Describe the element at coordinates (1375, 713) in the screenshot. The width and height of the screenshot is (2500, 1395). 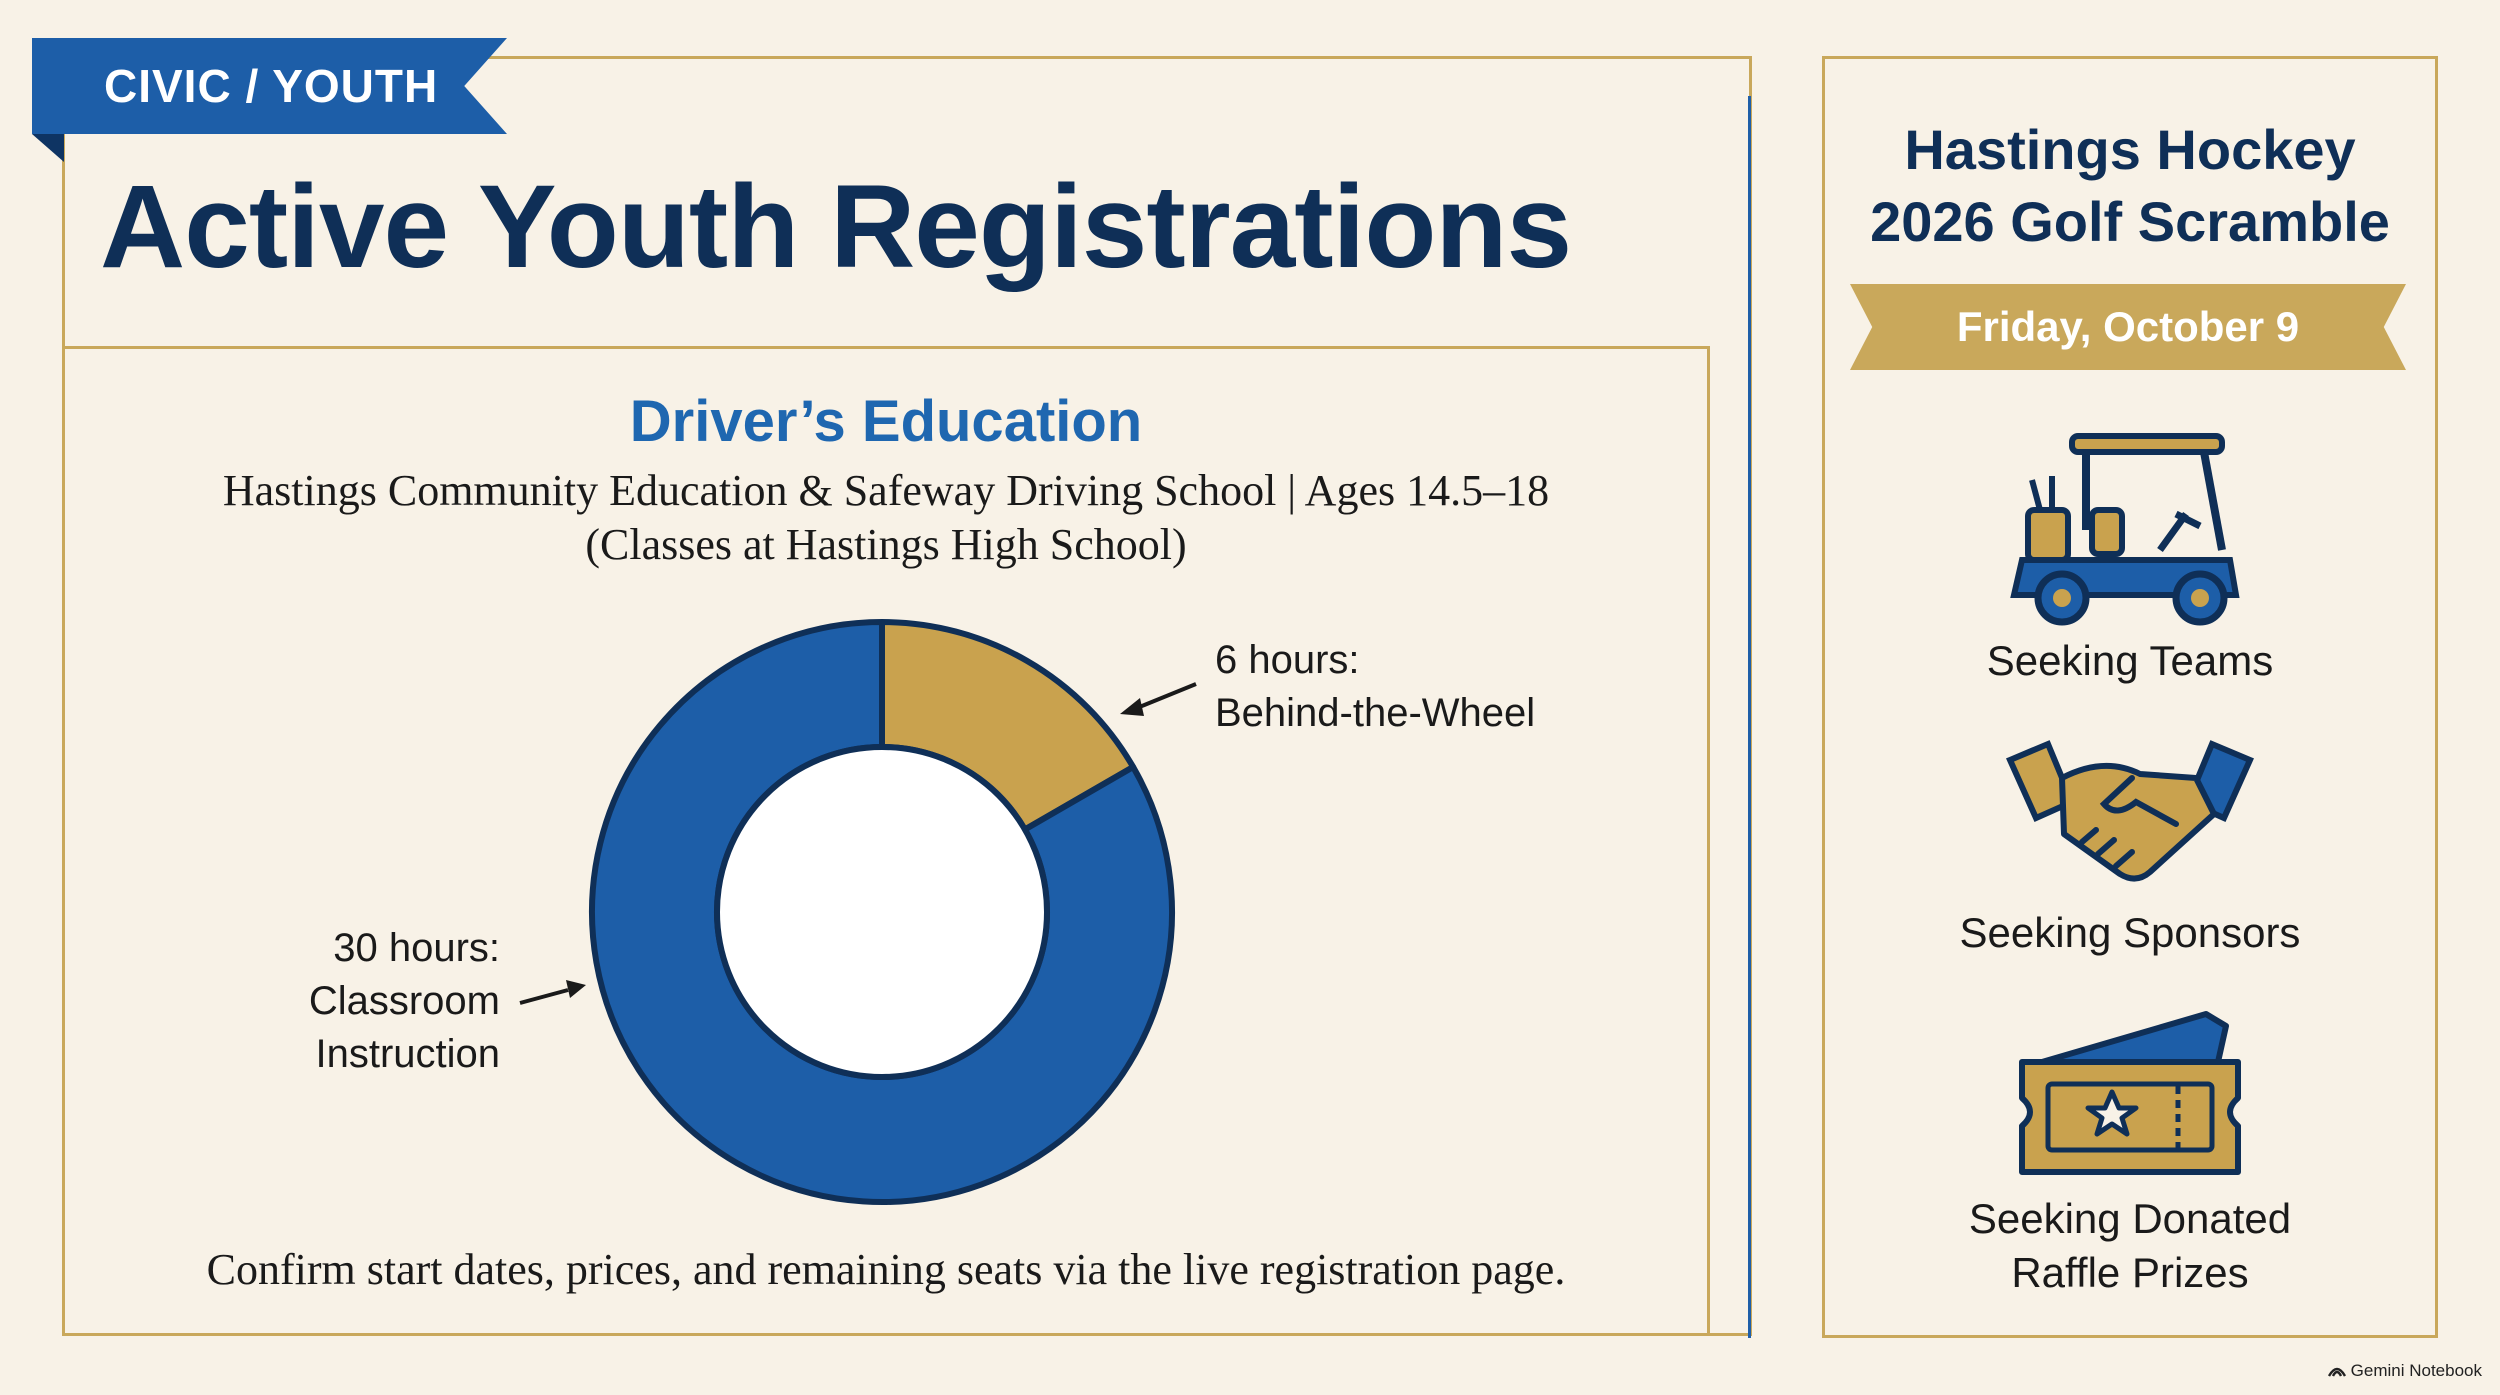
I see `annotation-behind-the-wheel-line2: Behind-the-Wheel` at that location.